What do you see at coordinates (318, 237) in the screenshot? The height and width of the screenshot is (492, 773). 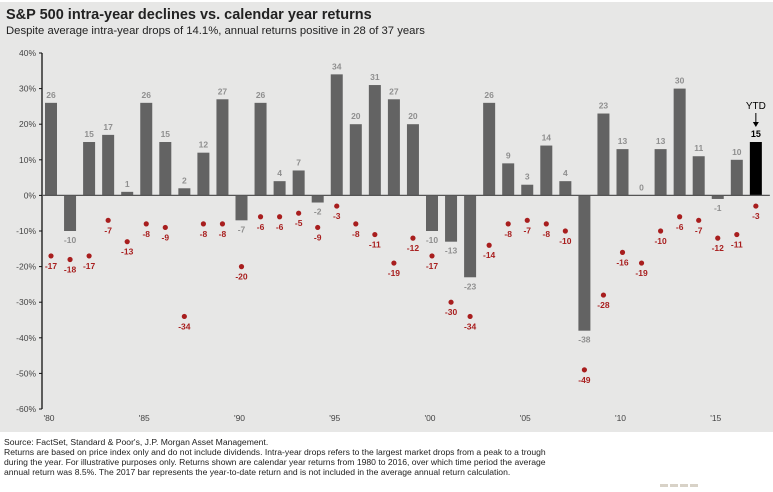 I see `decline-label-1994: -9` at bounding box center [318, 237].